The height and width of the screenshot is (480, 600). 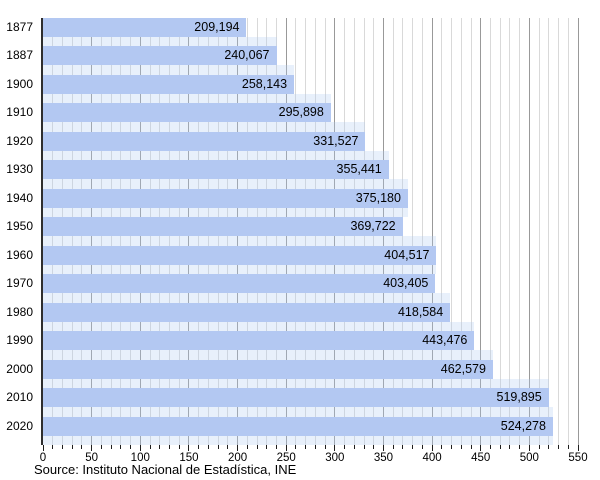 I want to click on bar-row: 418,584, so click(x=311, y=317).